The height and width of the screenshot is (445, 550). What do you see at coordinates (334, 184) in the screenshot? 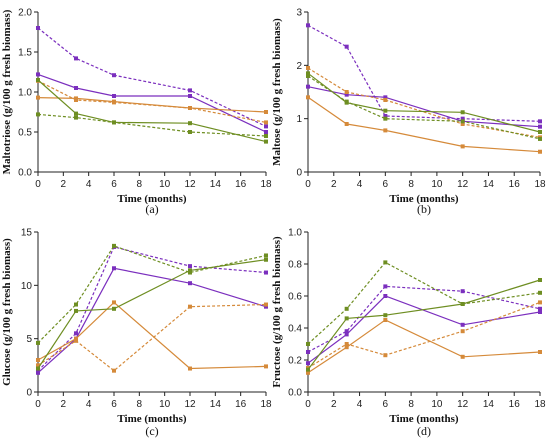
I see `x-tick-label: 2` at bounding box center [334, 184].